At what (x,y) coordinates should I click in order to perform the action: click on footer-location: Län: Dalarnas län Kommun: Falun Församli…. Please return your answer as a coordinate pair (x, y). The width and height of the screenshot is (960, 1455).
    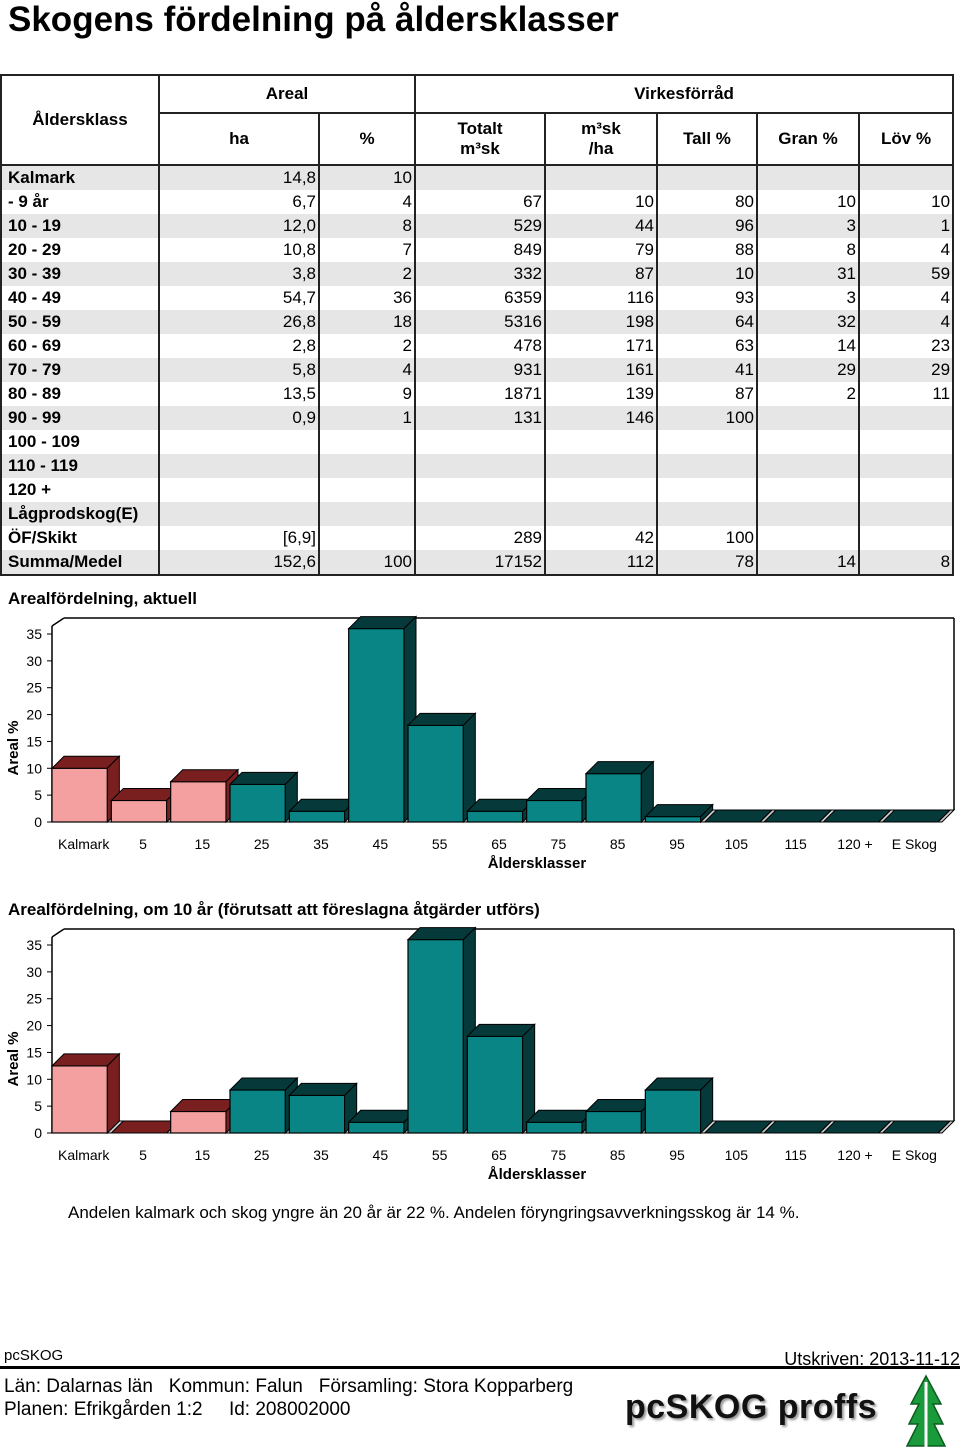
    Looking at the image, I should click on (289, 1386).